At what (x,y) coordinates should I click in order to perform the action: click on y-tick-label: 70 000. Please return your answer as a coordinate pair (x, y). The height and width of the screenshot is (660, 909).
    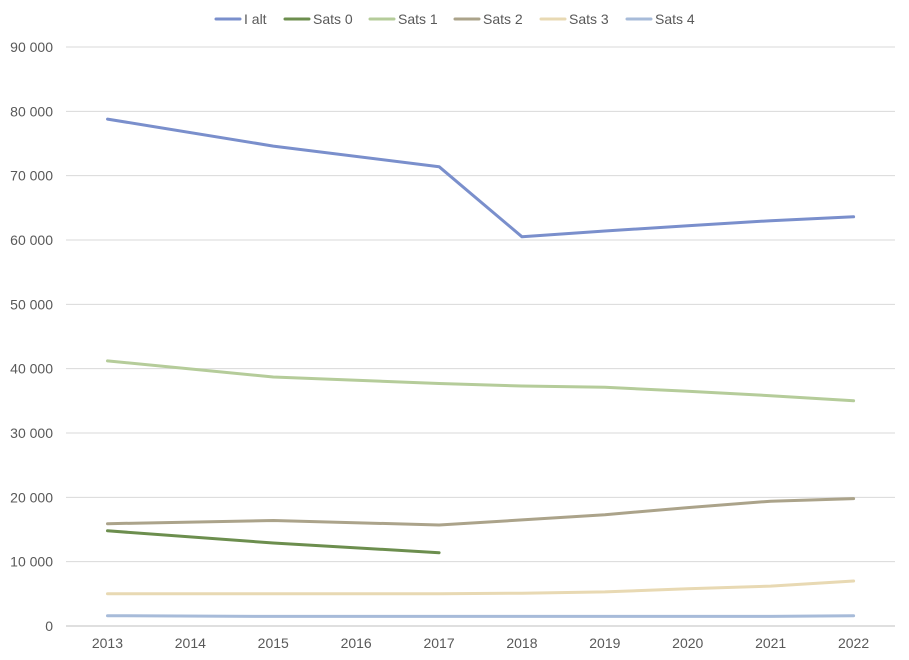
    Looking at the image, I should click on (31, 176).